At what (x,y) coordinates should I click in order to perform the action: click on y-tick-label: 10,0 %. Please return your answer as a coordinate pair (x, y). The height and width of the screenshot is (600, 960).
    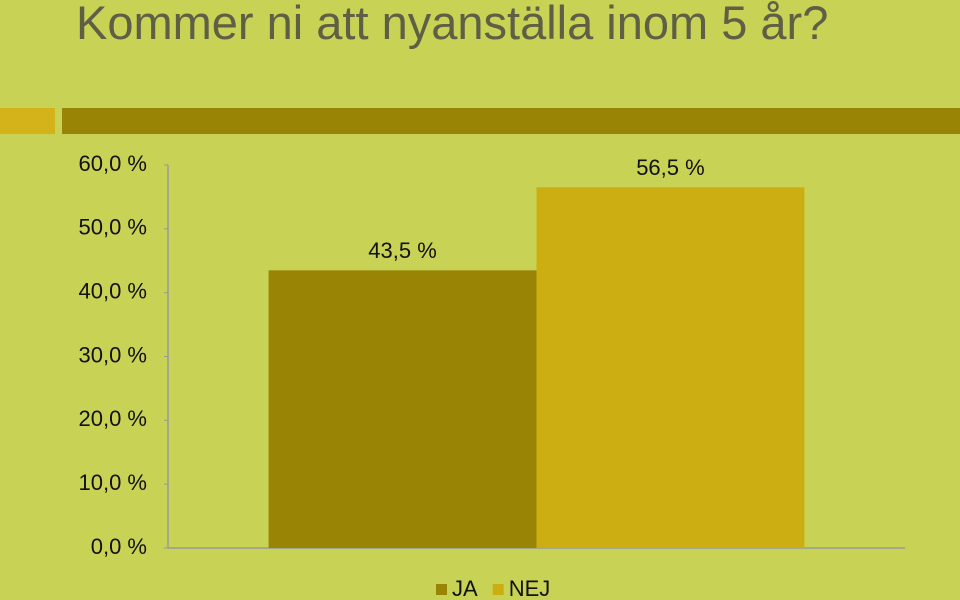
    Looking at the image, I should click on (113, 482).